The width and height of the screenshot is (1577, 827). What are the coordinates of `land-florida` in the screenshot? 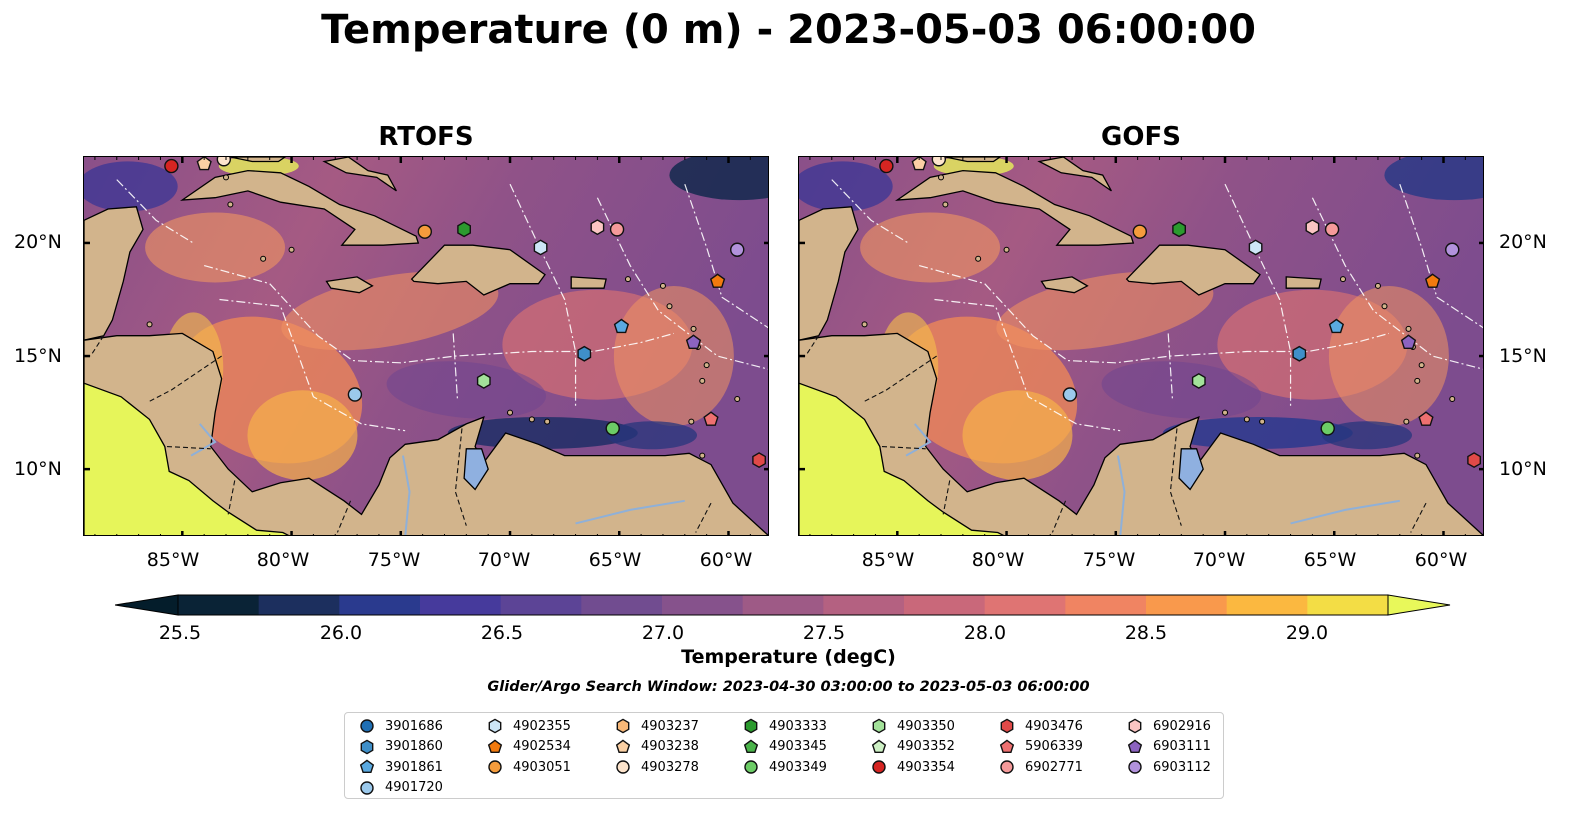 It's located at (973, 160).